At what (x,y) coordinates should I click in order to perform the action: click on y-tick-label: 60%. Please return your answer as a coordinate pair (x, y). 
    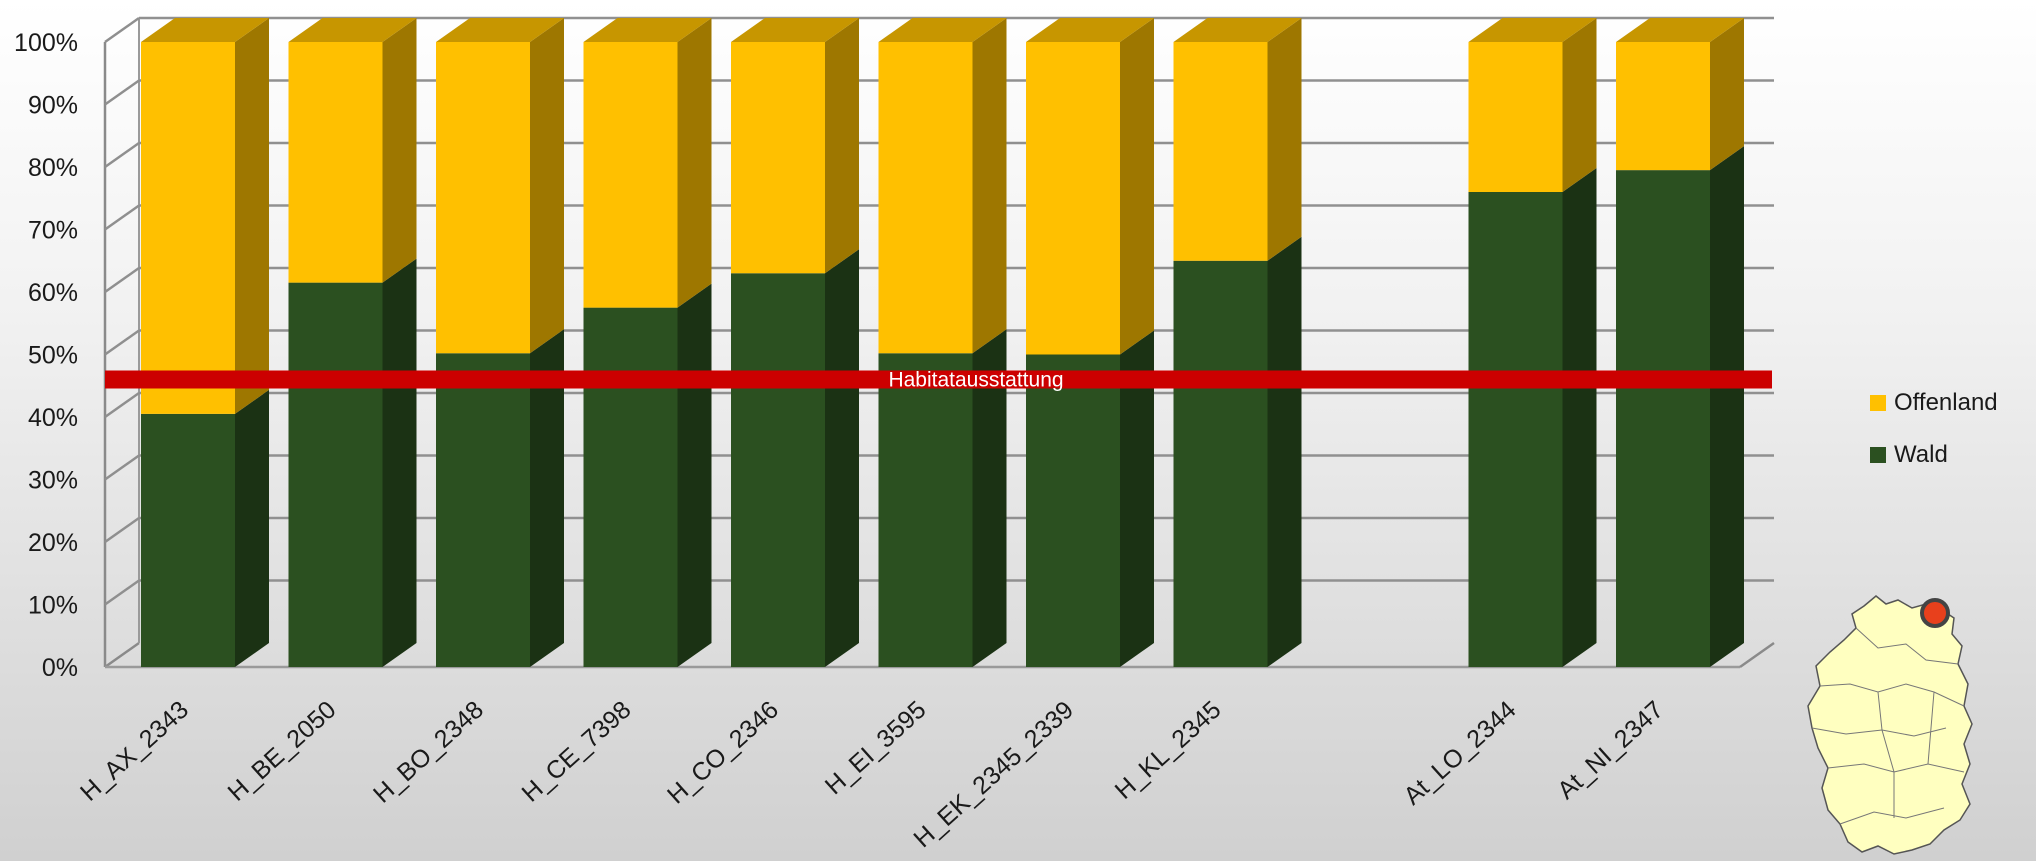
    Looking at the image, I should click on (53, 293).